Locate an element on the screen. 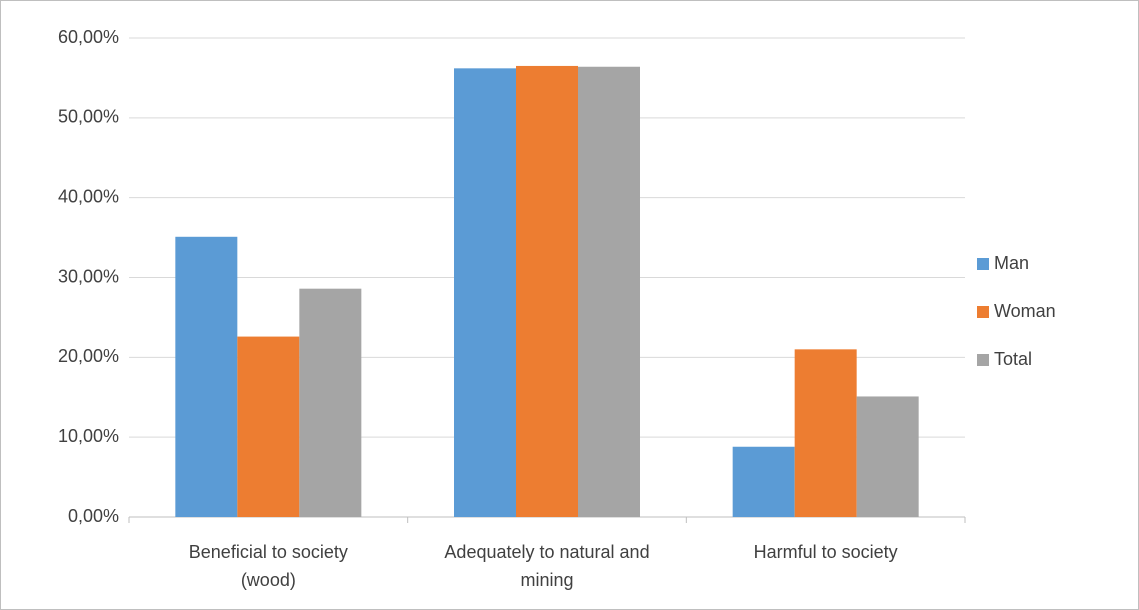 This screenshot has width=1139, height=610. y-tick-label: 10,00% is located at coordinates (88, 436).